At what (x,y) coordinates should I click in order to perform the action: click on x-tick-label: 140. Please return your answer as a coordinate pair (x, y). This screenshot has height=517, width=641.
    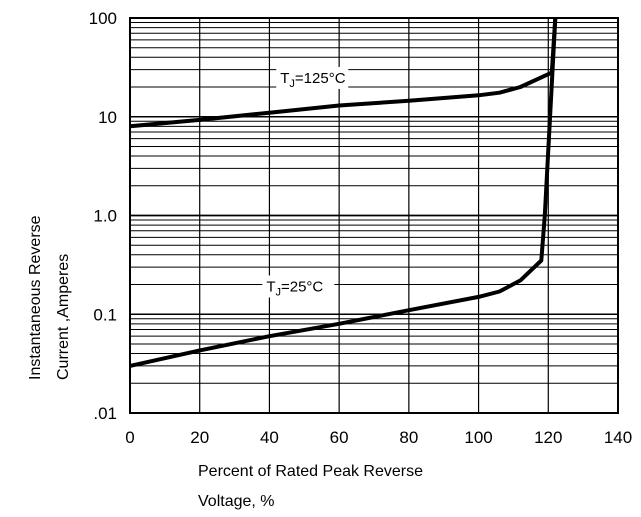
    Looking at the image, I should click on (618, 437).